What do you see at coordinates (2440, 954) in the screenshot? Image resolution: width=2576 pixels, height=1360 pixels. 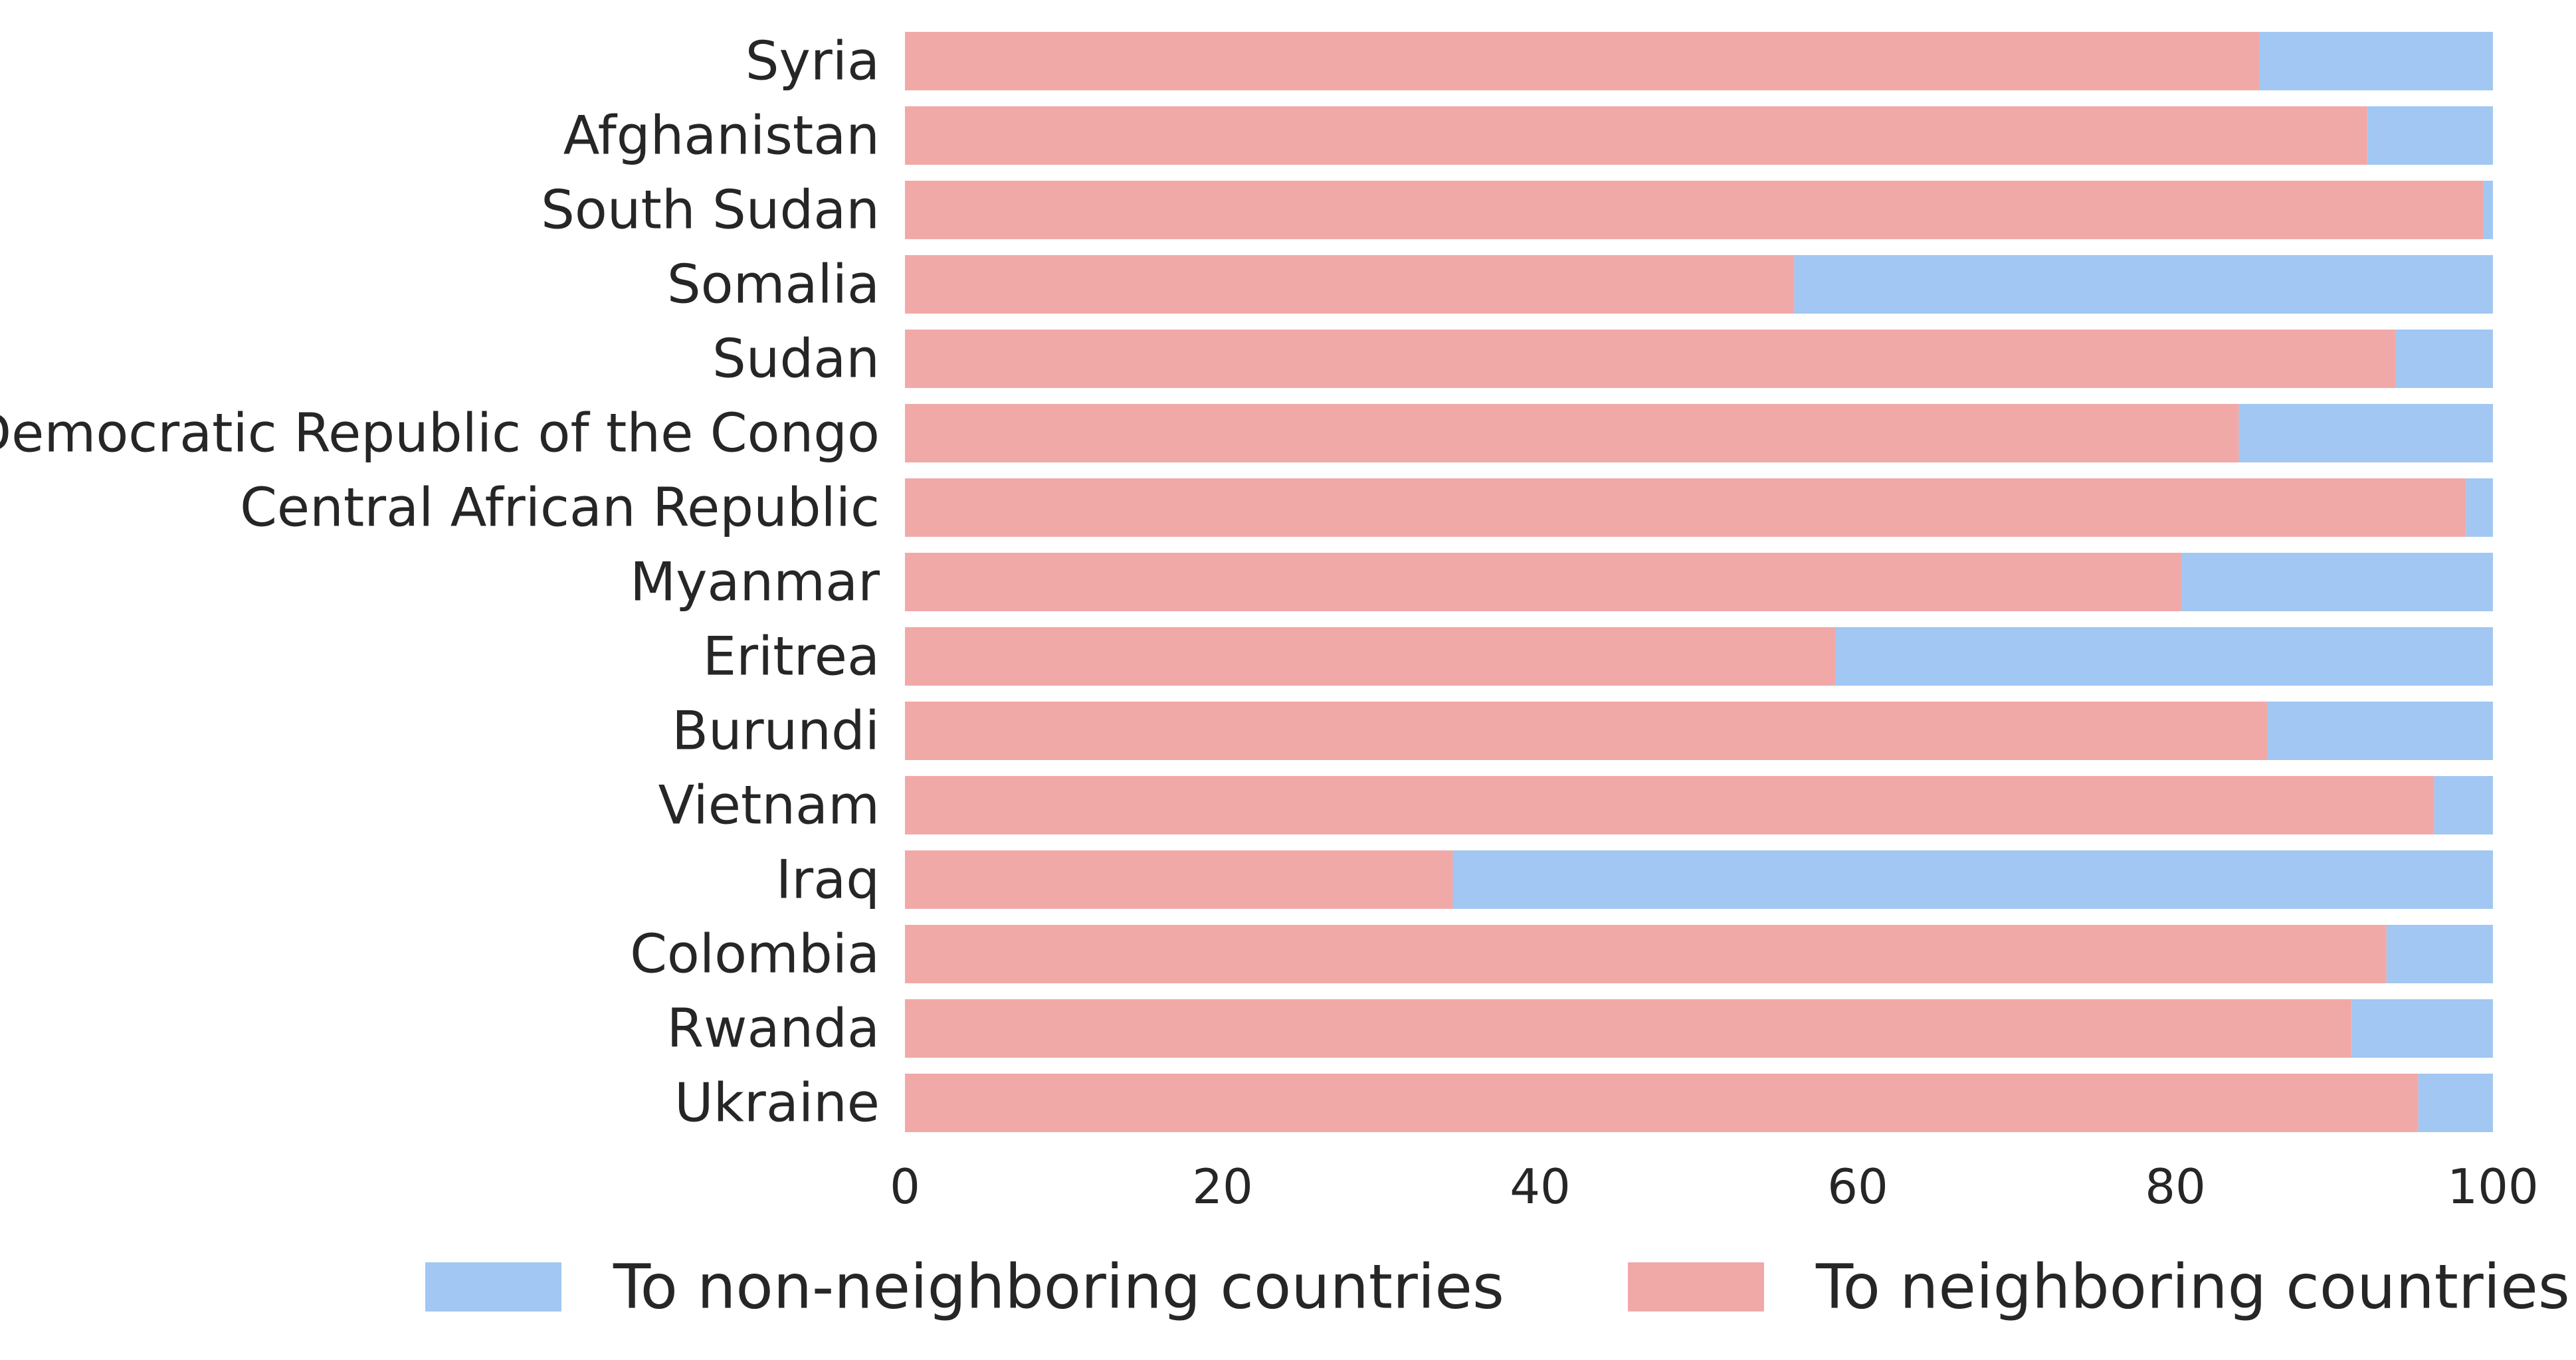 I see `bar-non-neighboring-colombia` at bounding box center [2440, 954].